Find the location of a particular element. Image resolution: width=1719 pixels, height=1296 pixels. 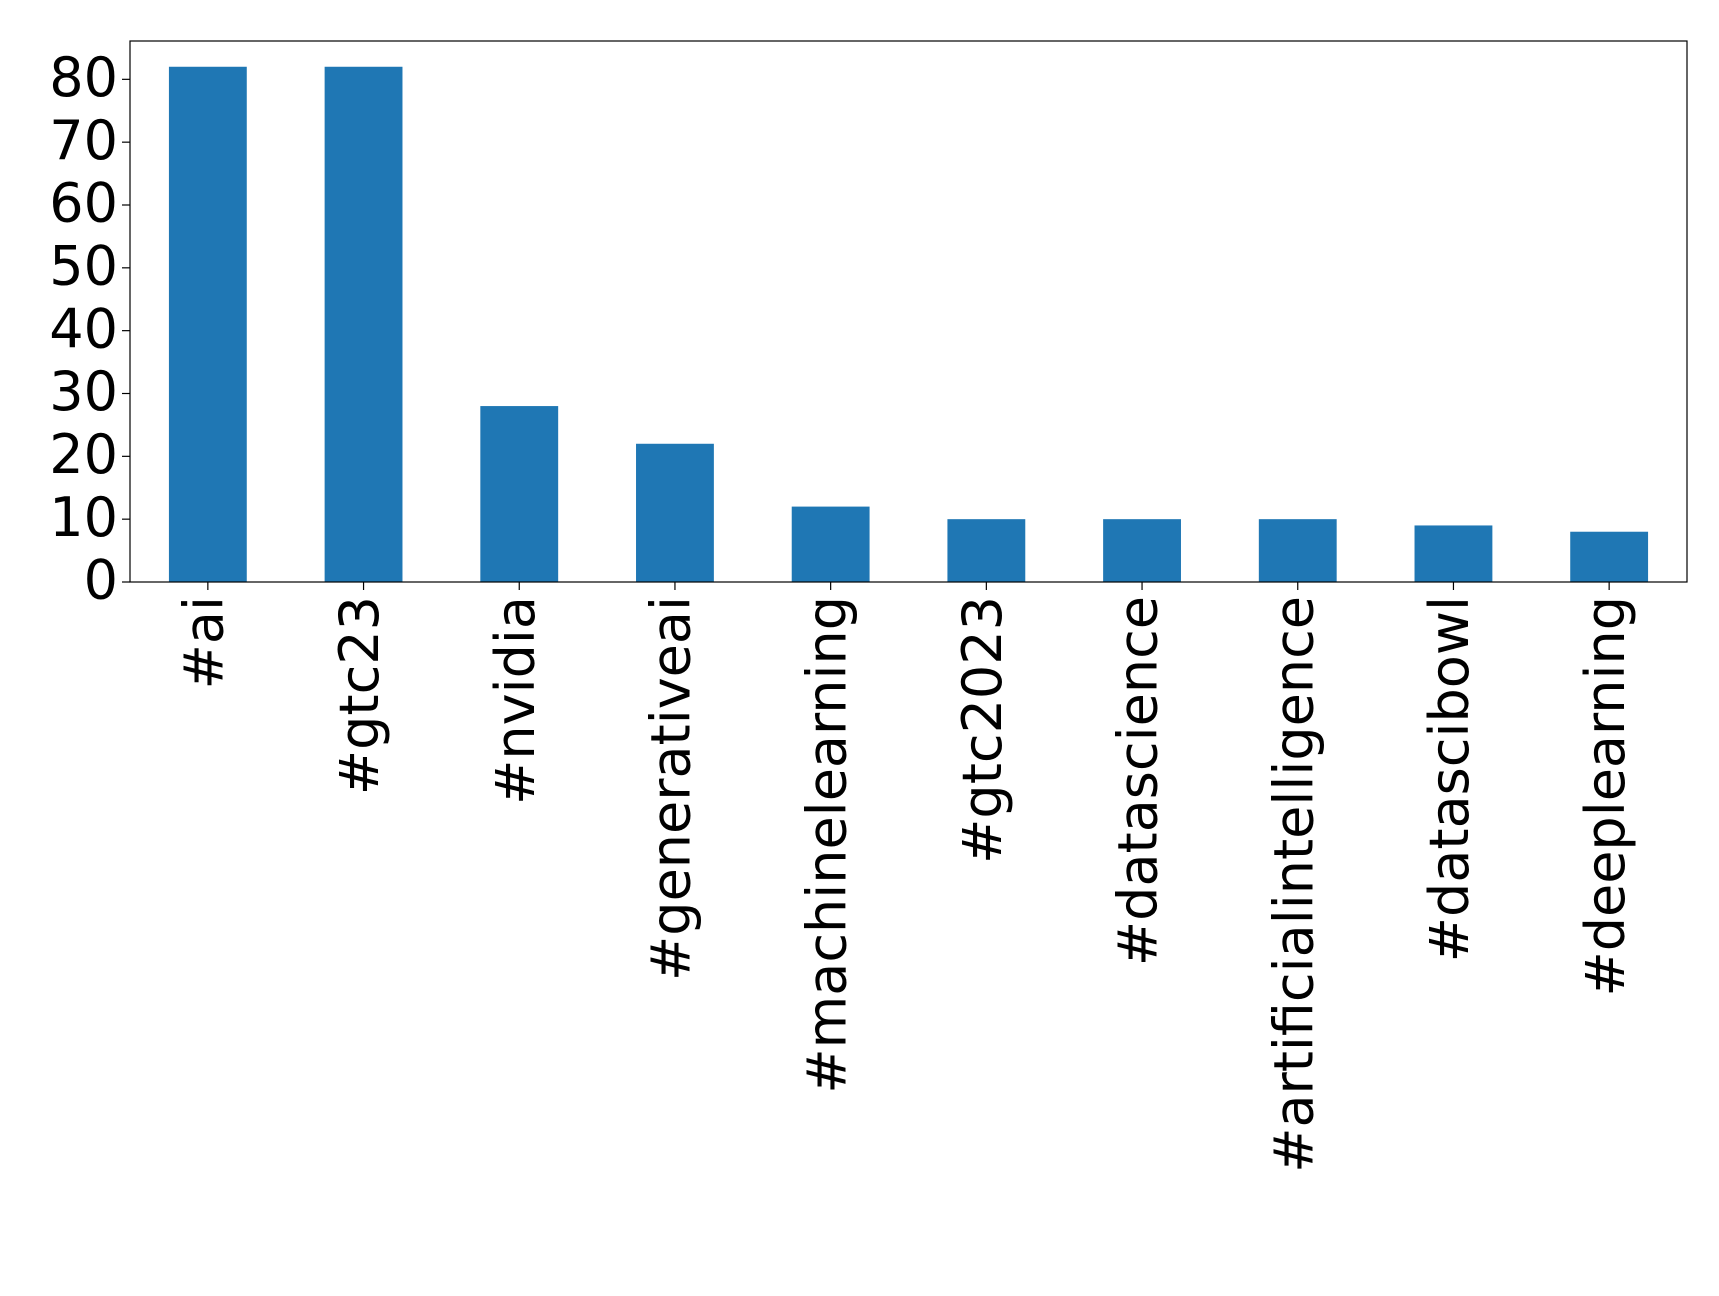

x-tick-label: #gtc2023 is located at coordinates (982, 730).